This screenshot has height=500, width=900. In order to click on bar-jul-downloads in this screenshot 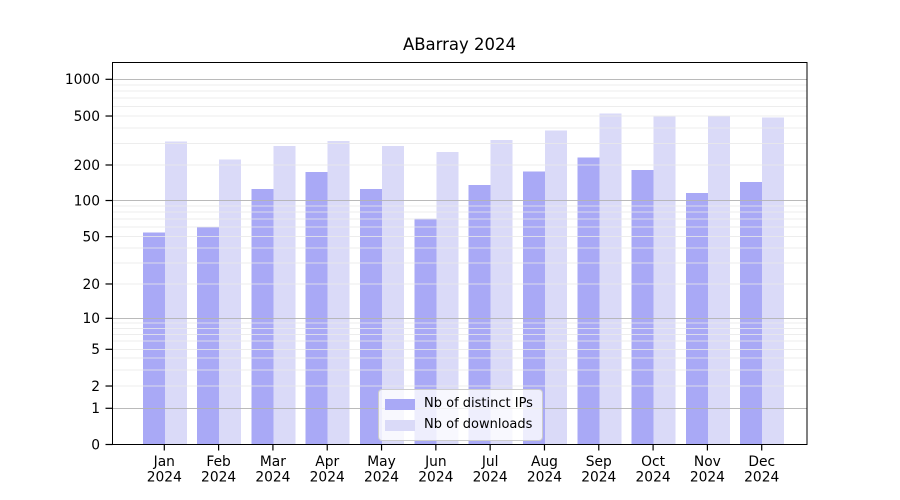, I will do `click(501, 292)`.